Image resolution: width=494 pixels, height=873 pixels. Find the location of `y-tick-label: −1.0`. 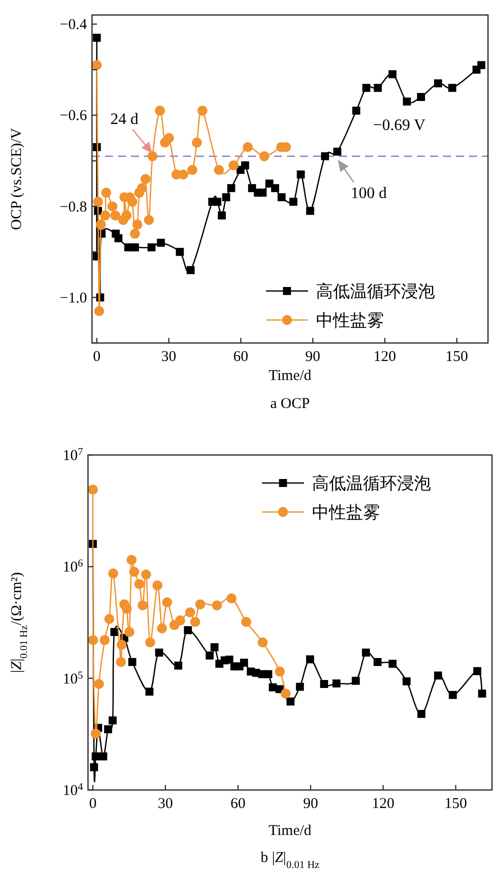

y-tick-label: −1.0 is located at coordinates (73, 298).